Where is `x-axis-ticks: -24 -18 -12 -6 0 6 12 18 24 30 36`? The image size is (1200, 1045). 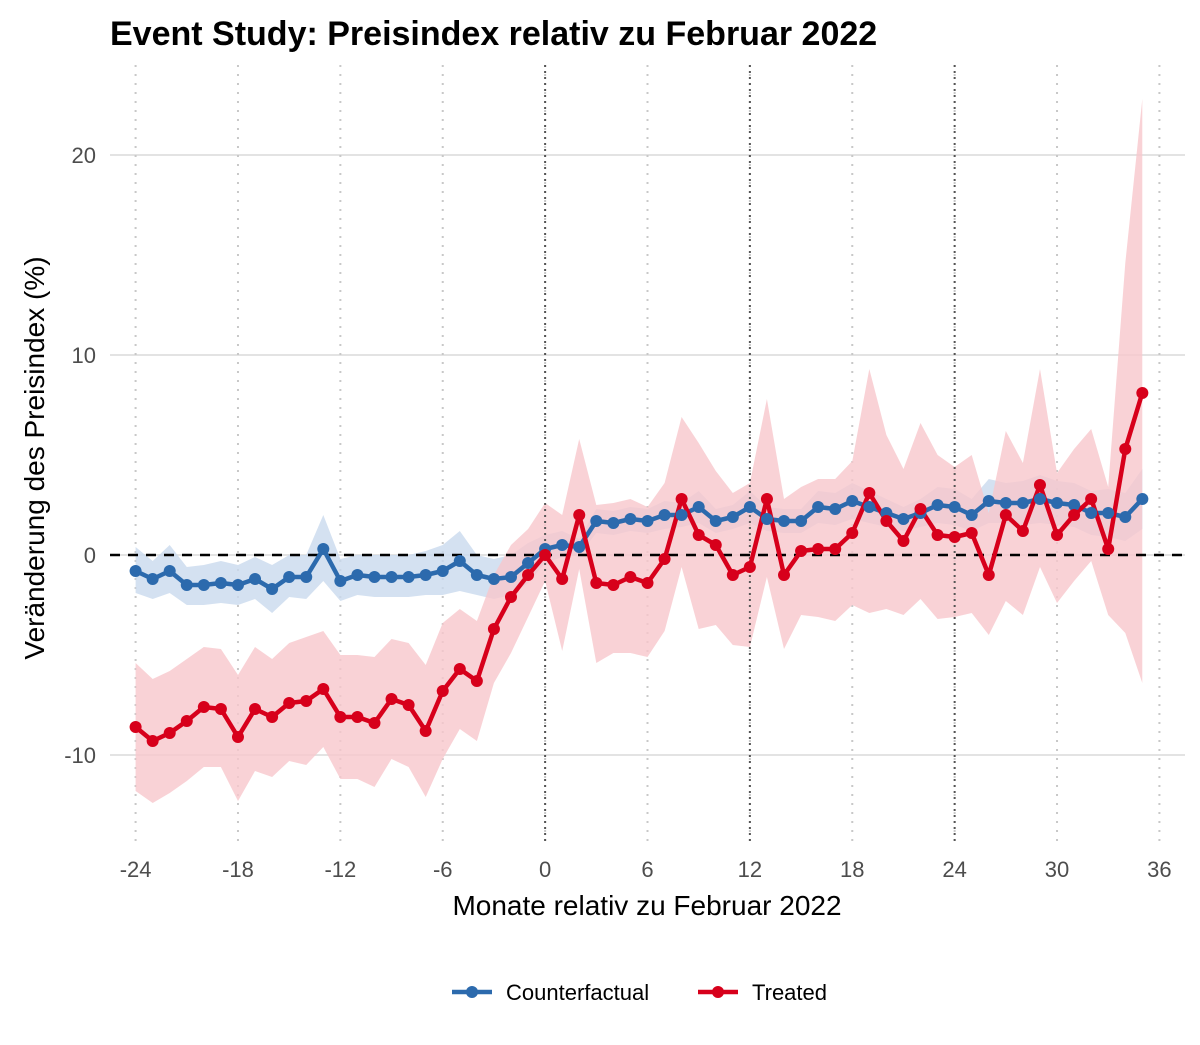
x-axis-ticks: -24 -18 -12 -6 0 6 12 18 24 30 36 is located at coordinates (646, 869).